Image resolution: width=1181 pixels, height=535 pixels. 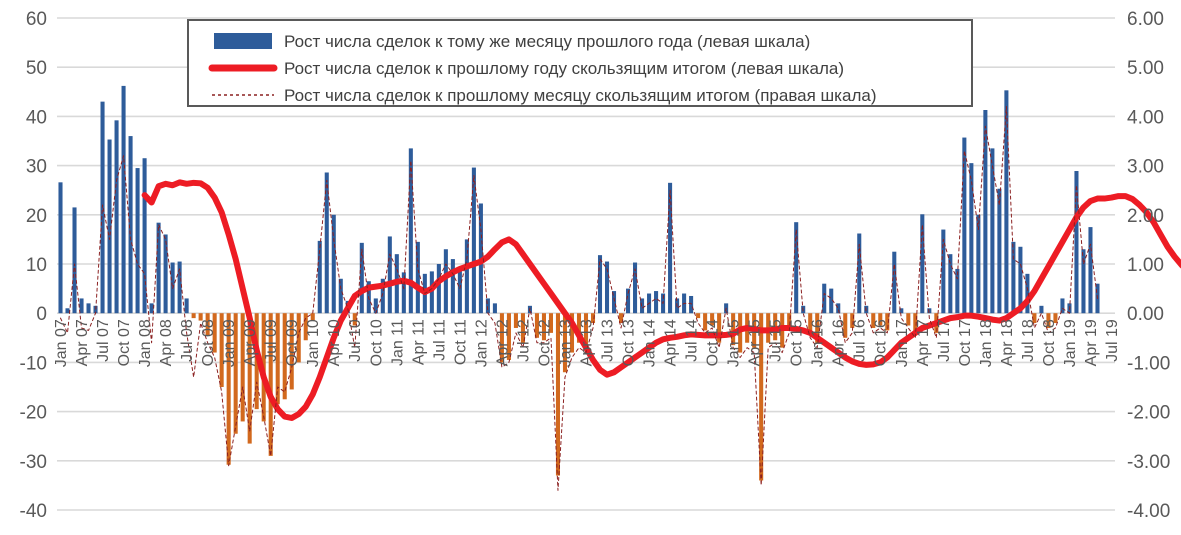 I want to click on x-axis-tick: Apr 19, so click(x=1091, y=342).